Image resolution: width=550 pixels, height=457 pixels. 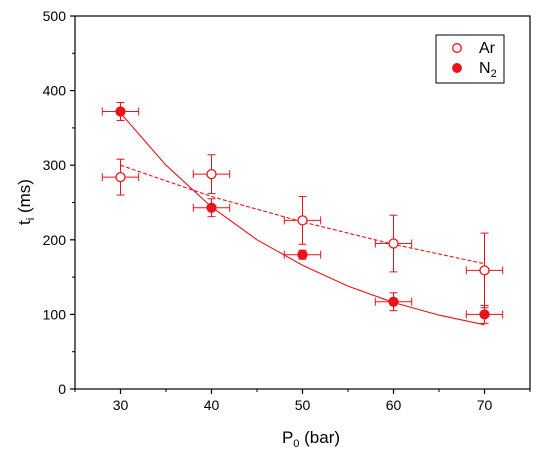 What do you see at coordinates (55, 240) in the screenshot?
I see `y-tick-label-200: 200` at bounding box center [55, 240].